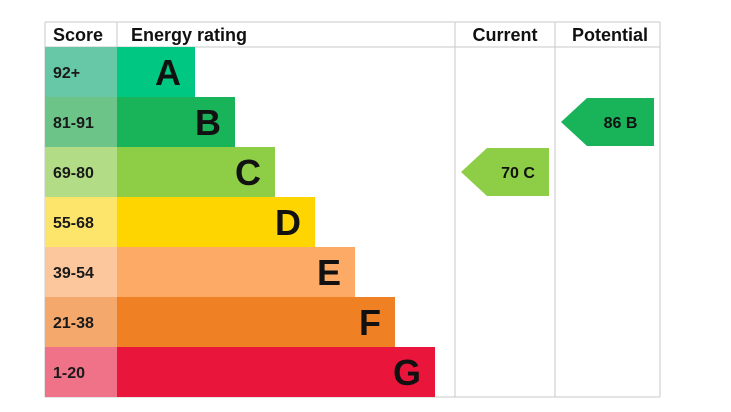 Image resolution: width=731 pixels, height=412 pixels. What do you see at coordinates (73, 323) in the screenshot?
I see `score-range-f: 21-38` at bounding box center [73, 323].